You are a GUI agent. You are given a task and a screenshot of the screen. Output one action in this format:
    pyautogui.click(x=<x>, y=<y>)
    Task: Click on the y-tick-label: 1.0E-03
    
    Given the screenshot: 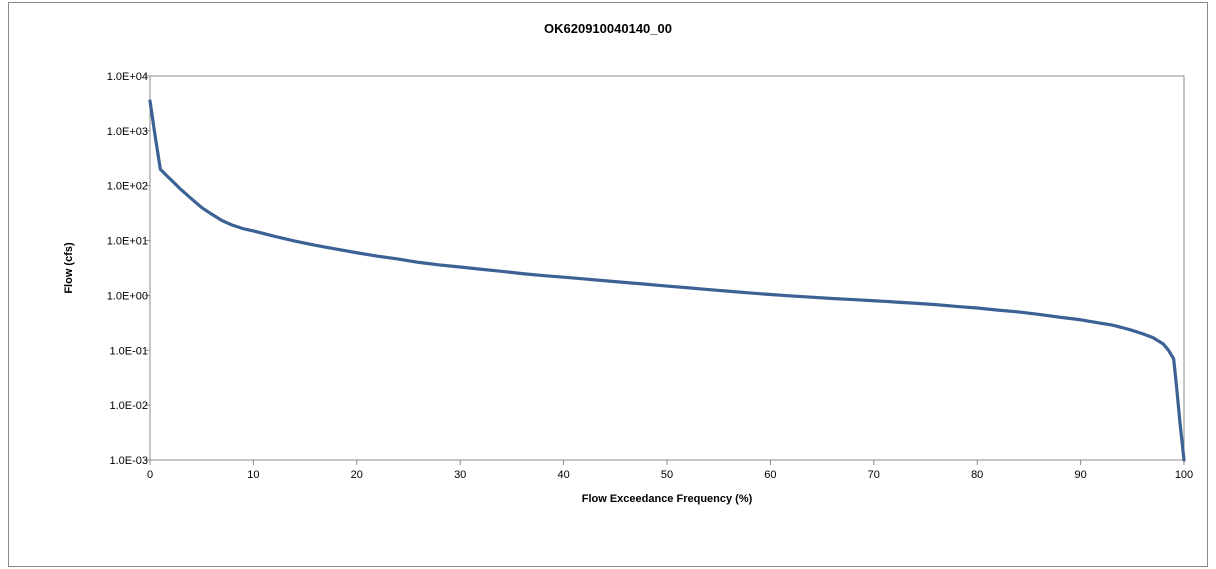 What is the action you would take?
    pyautogui.click(x=128, y=461)
    